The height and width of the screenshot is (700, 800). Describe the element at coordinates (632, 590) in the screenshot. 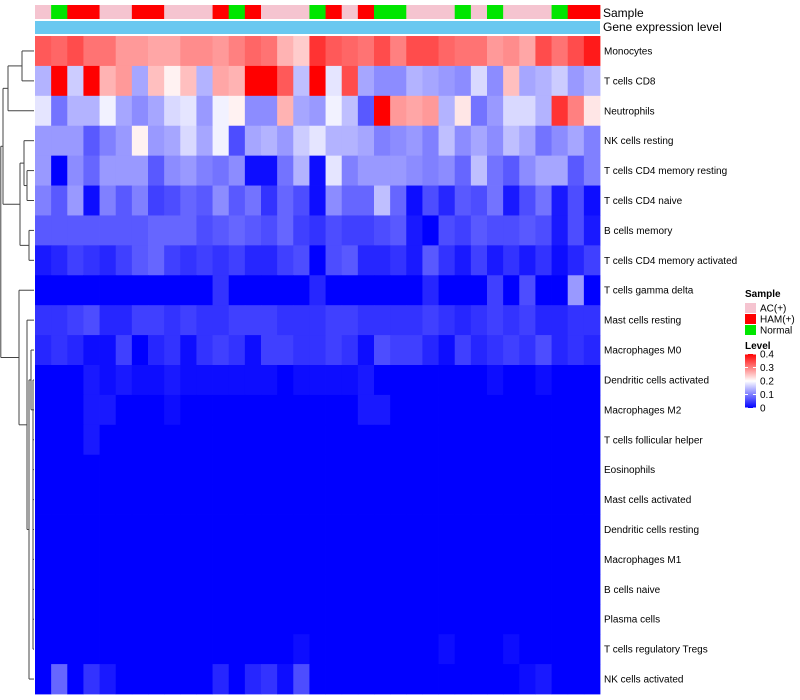

I see `row-label: B cells naive` at that location.